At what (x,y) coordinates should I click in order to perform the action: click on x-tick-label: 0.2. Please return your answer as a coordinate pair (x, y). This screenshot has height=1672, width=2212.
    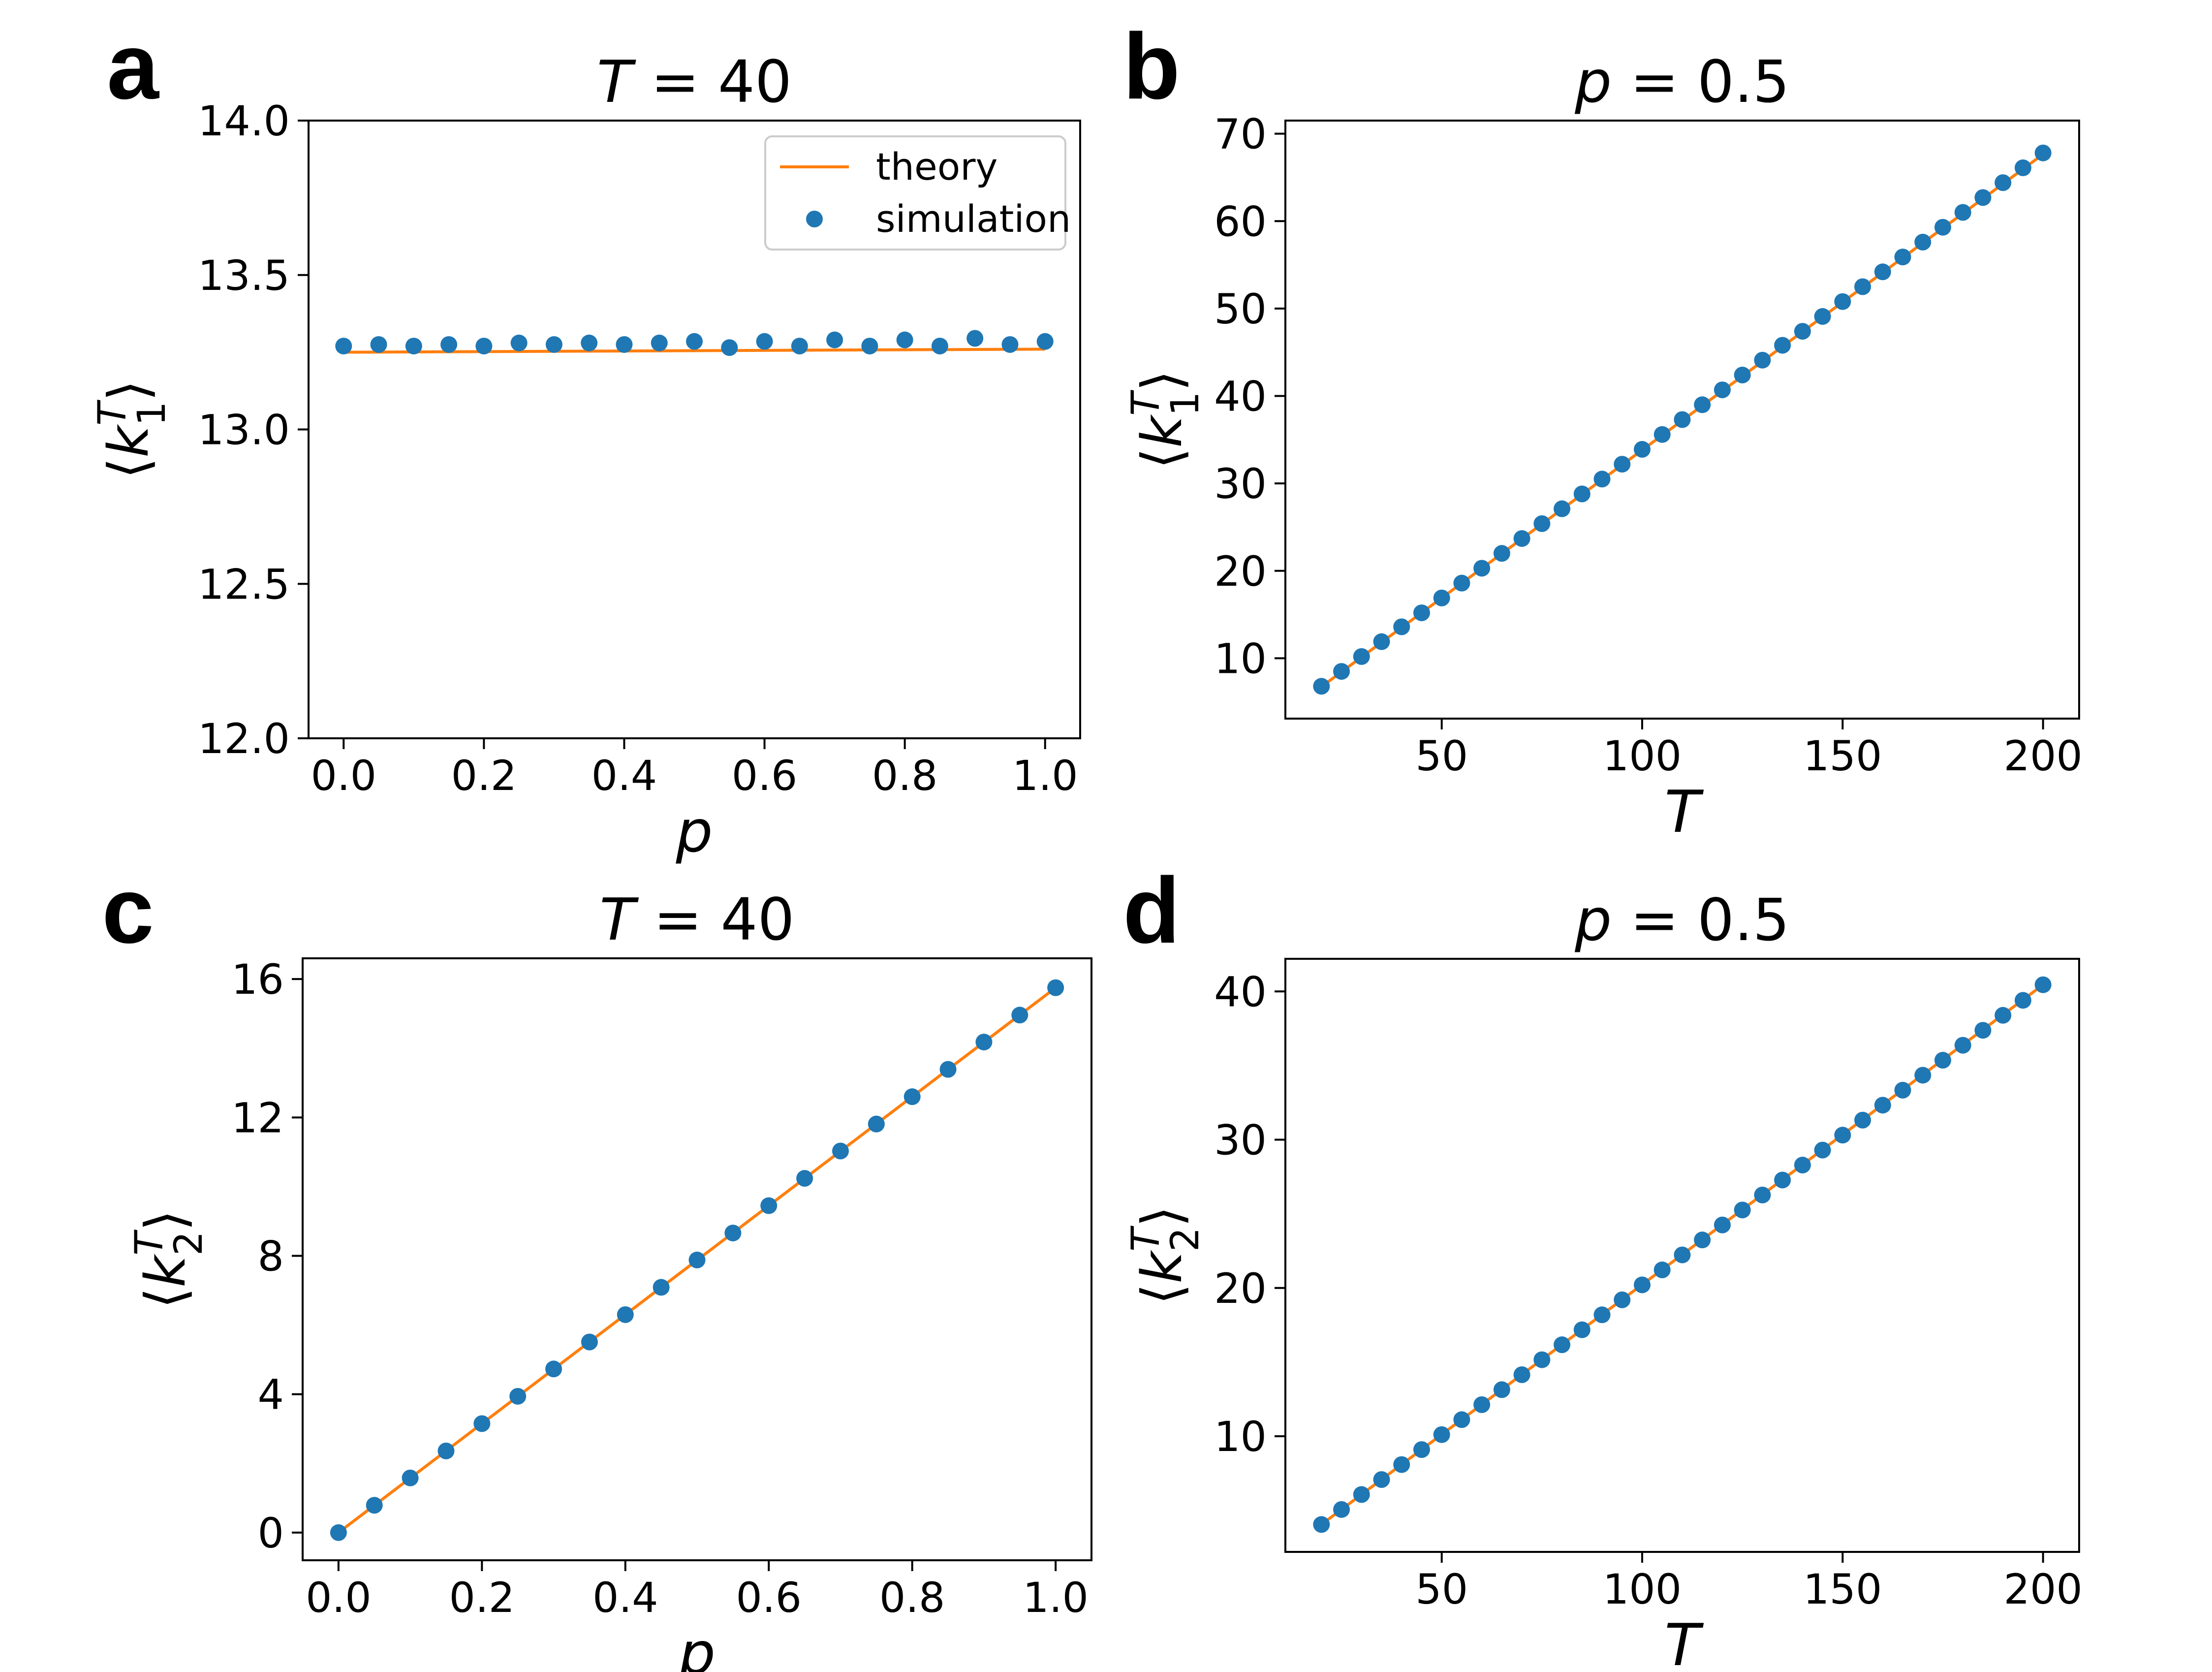
    Looking at the image, I should click on (484, 776).